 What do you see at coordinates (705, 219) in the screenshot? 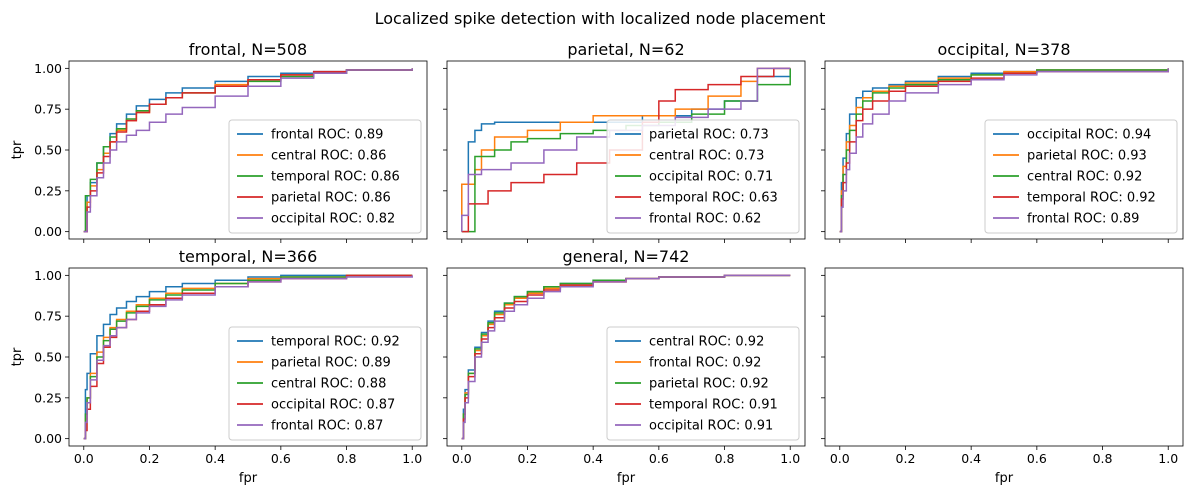
I see `legend-label: frontal ROC: 0.62` at bounding box center [705, 219].